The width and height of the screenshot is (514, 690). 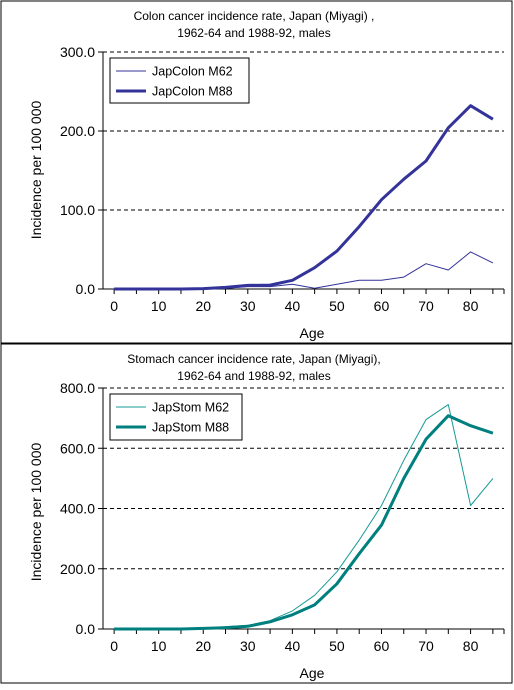 I want to click on stomach-legend-label: JapStom M88, so click(x=190, y=428).